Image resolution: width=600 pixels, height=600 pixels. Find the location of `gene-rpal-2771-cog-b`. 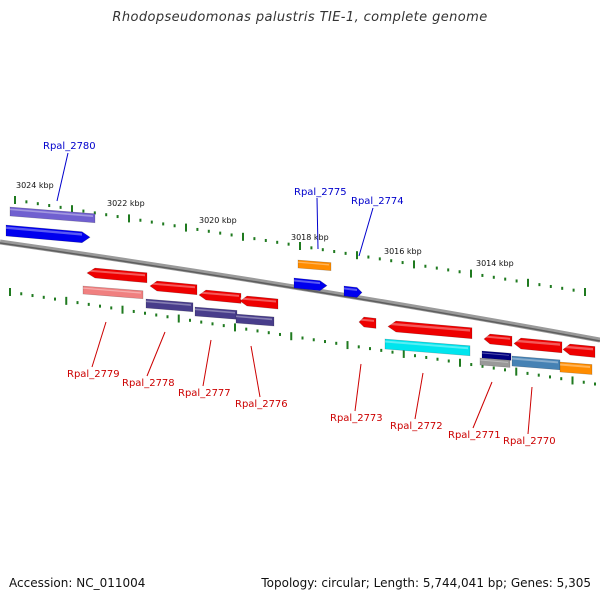

gene-rpal-2771-cog-b is located at coordinates (495, 362).